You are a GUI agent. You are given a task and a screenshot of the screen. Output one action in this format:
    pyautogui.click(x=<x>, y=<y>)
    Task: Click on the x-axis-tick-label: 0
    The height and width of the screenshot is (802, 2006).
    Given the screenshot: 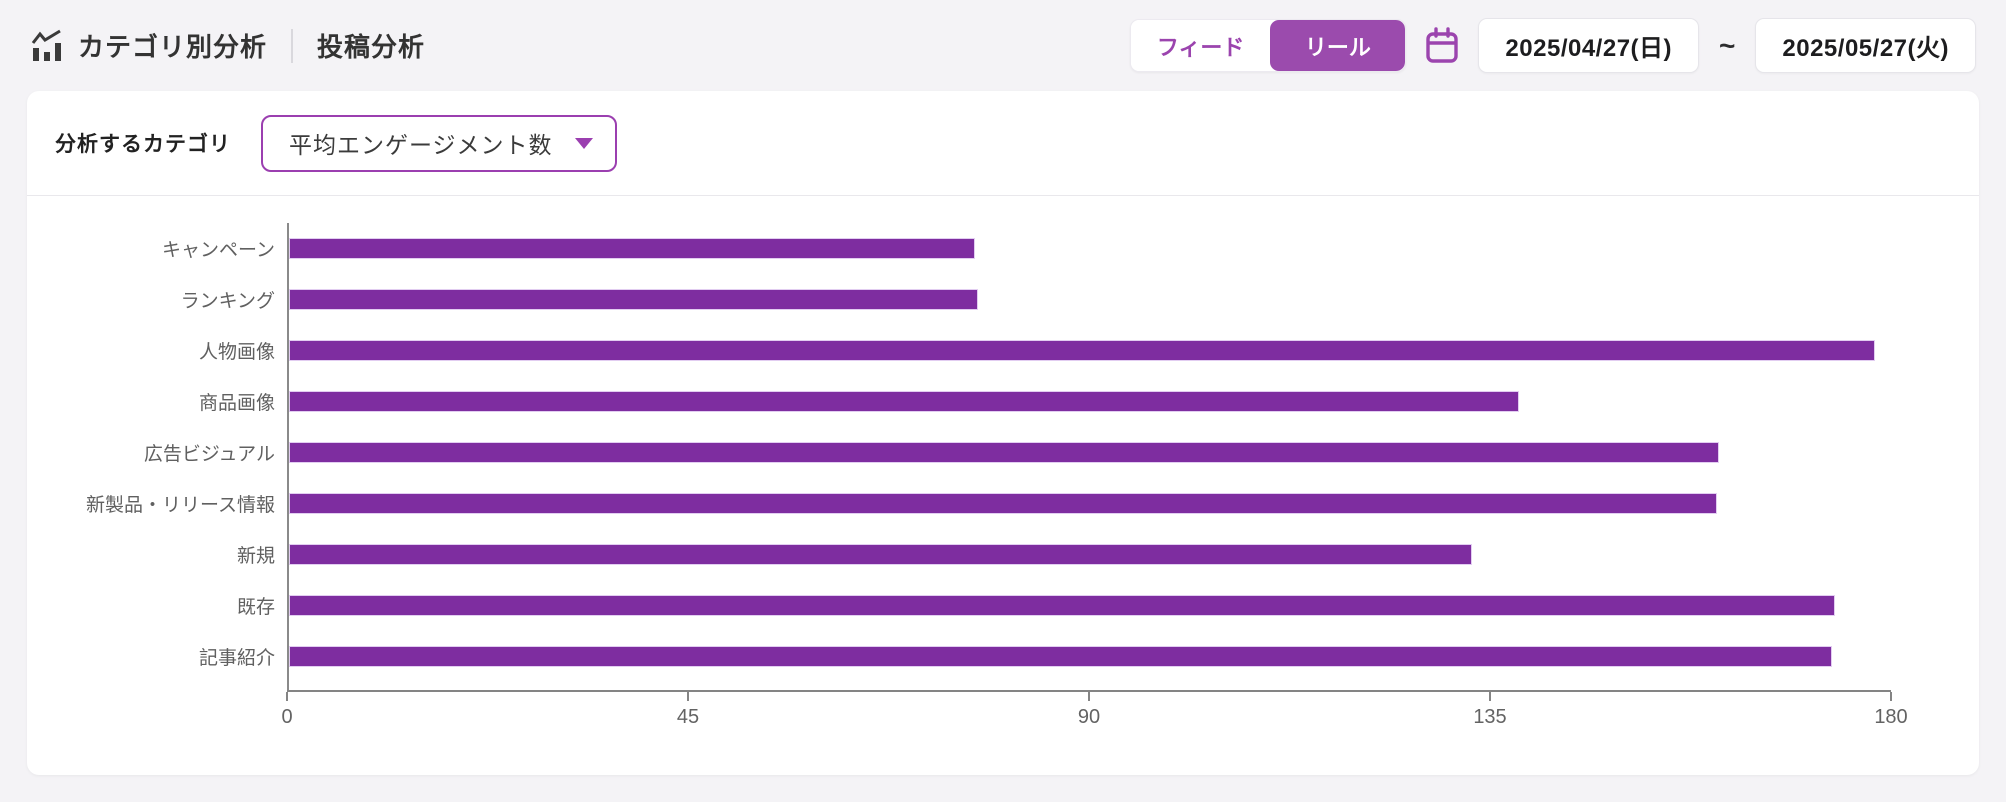 What is the action you would take?
    pyautogui.click(x=287, y=717)
    